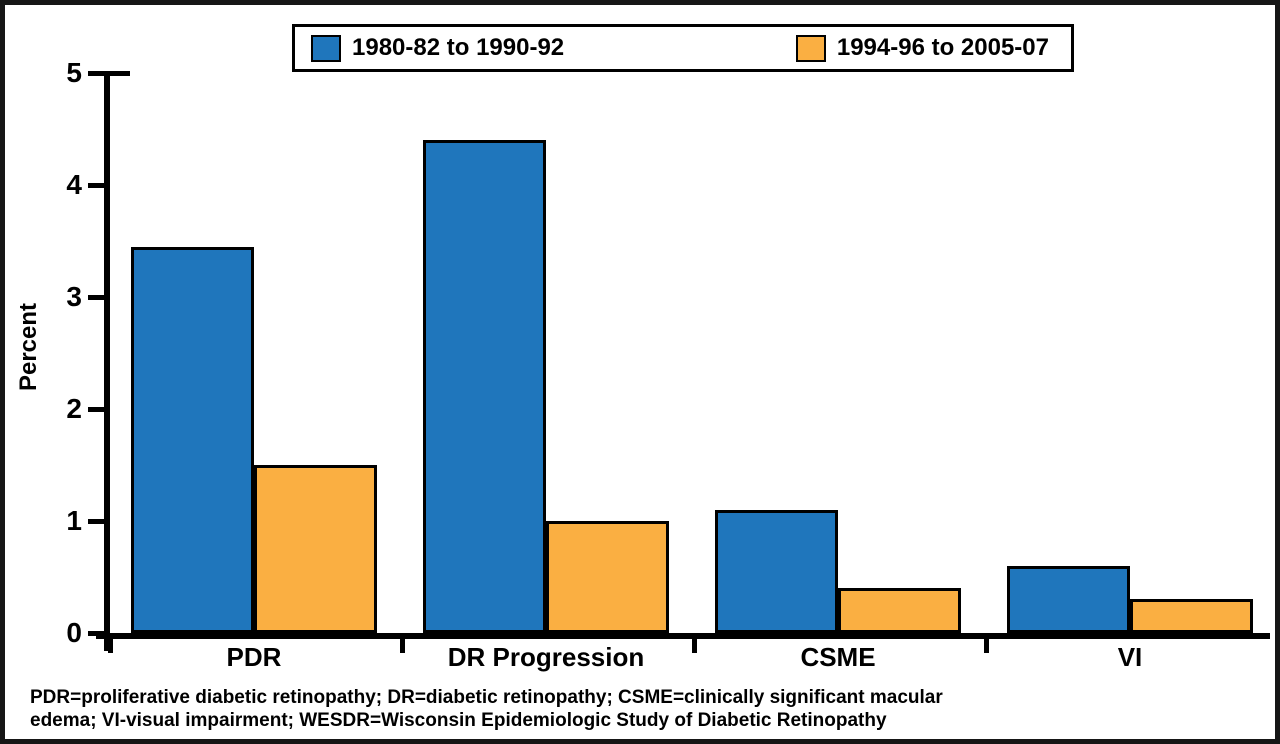 Image resolution: width=1280 pixels, height=744 pixels. What do you see at coordinates (683, 636) in the screenshot?
I see `x-axis-line` at bounding box center [683, 636].